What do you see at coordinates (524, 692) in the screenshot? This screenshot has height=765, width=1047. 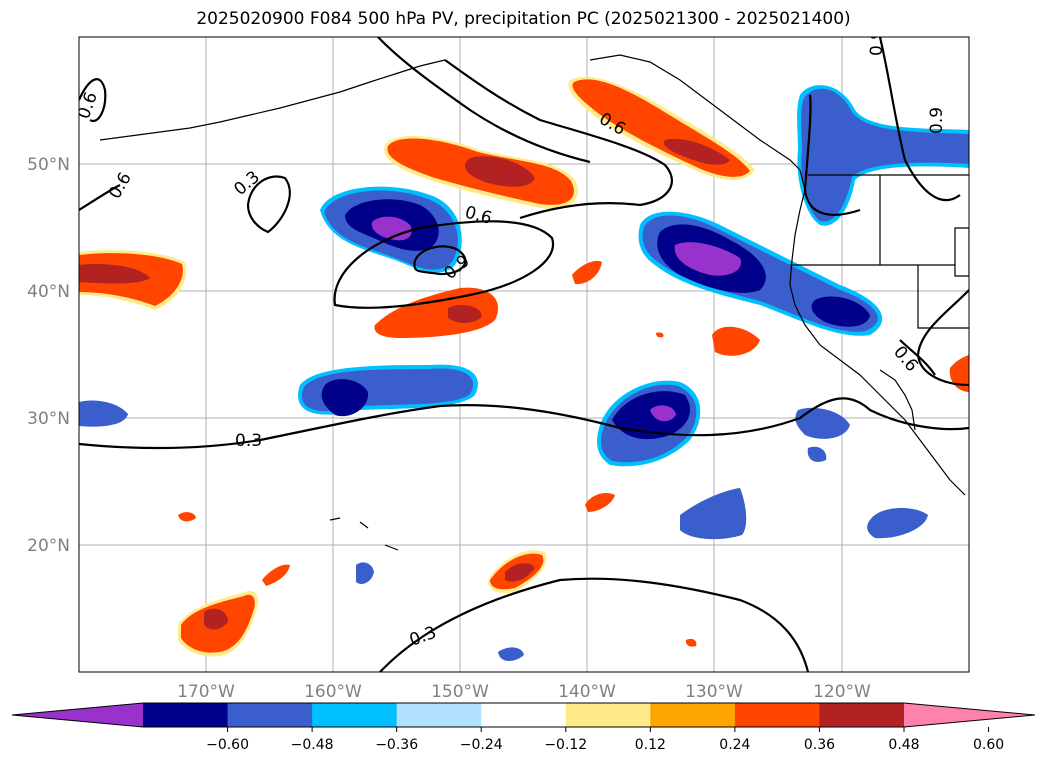 I see `longitude-labels: 170°W 160°W 150°W 140°W 130°W 120°W` at bounding box center [524, 692].